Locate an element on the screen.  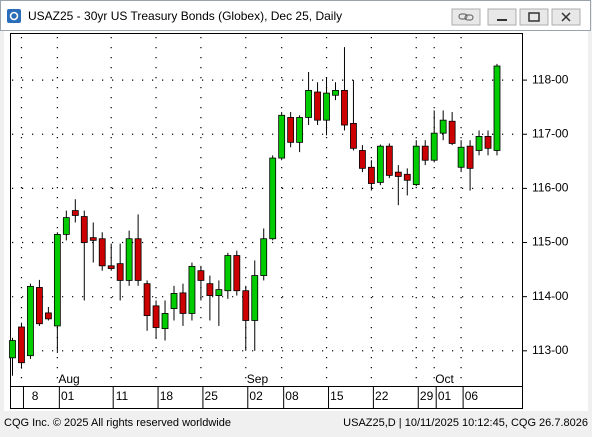
y-tick-label: 118-00 is located at coordinates (550, 79).